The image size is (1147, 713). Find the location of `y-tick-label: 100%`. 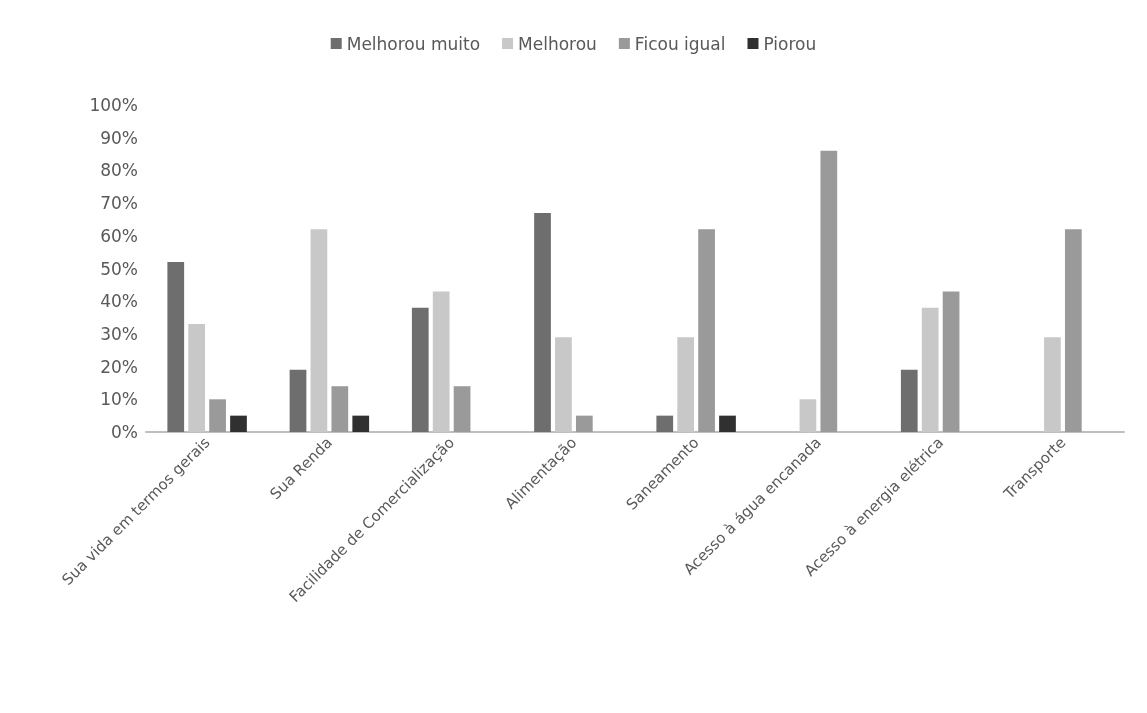

y-tick-label: 100% is located at coordinates (113, 105).